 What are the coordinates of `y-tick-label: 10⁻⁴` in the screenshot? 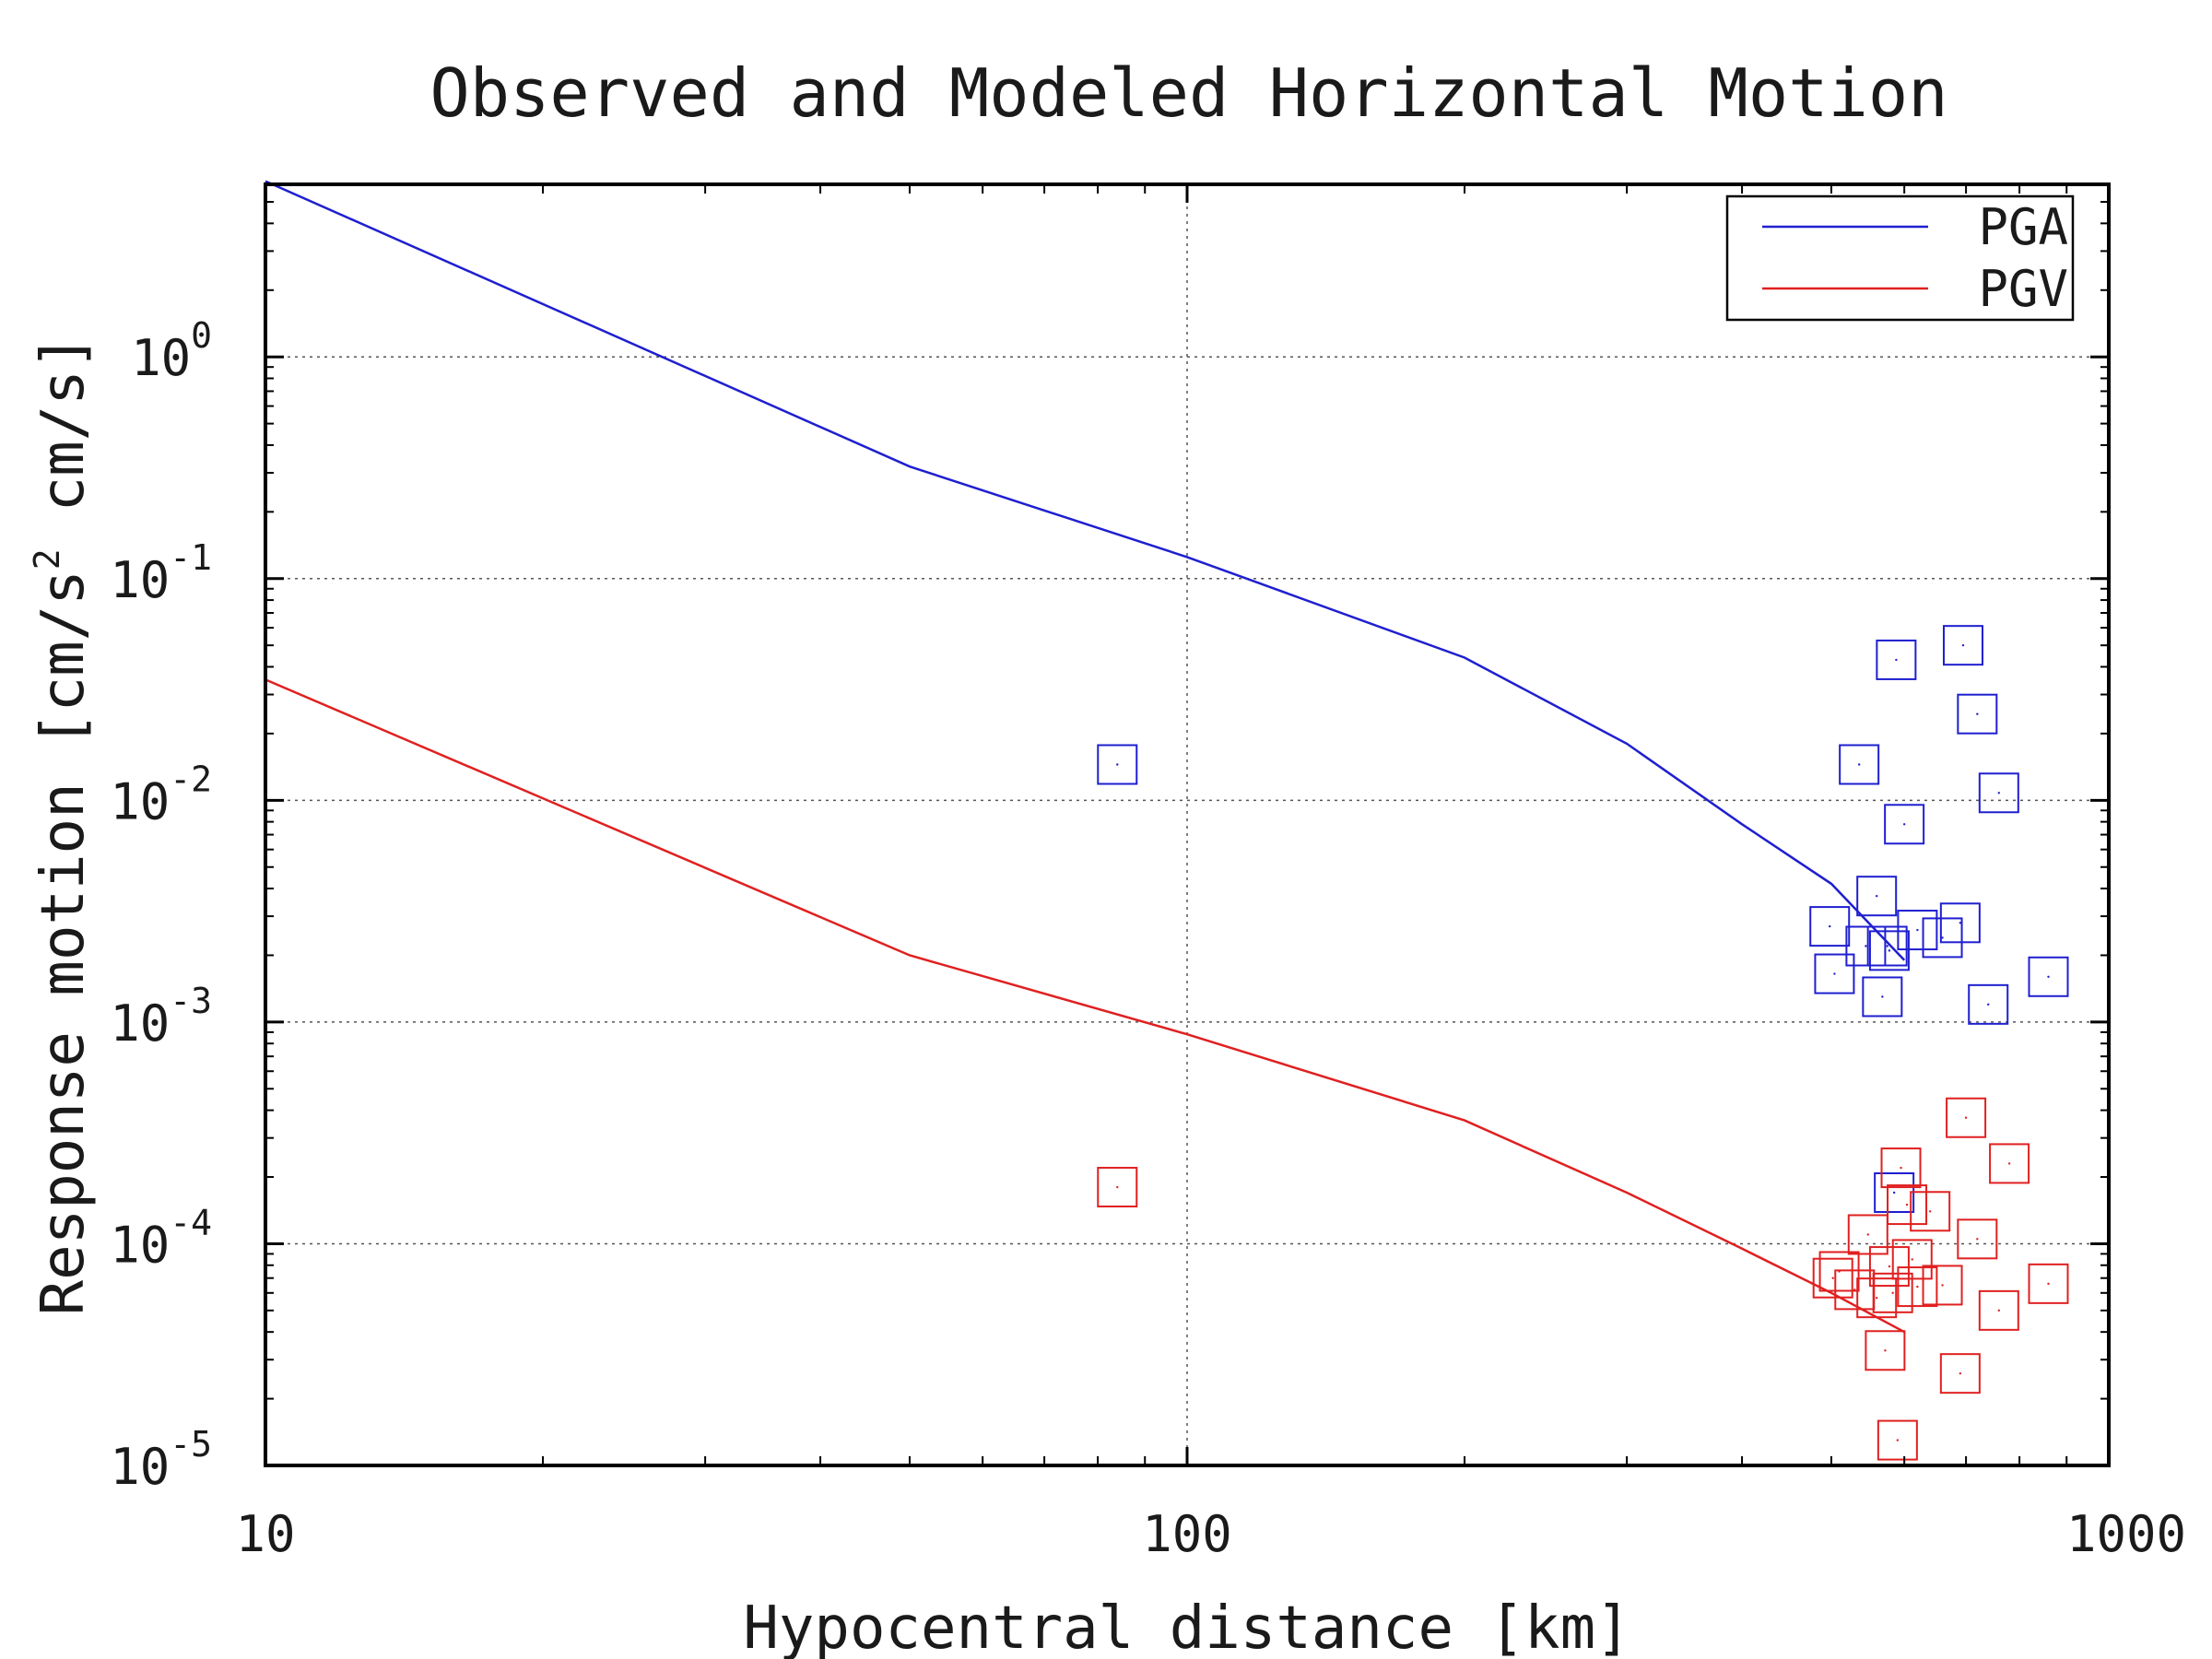 It's located at (161, 1238).